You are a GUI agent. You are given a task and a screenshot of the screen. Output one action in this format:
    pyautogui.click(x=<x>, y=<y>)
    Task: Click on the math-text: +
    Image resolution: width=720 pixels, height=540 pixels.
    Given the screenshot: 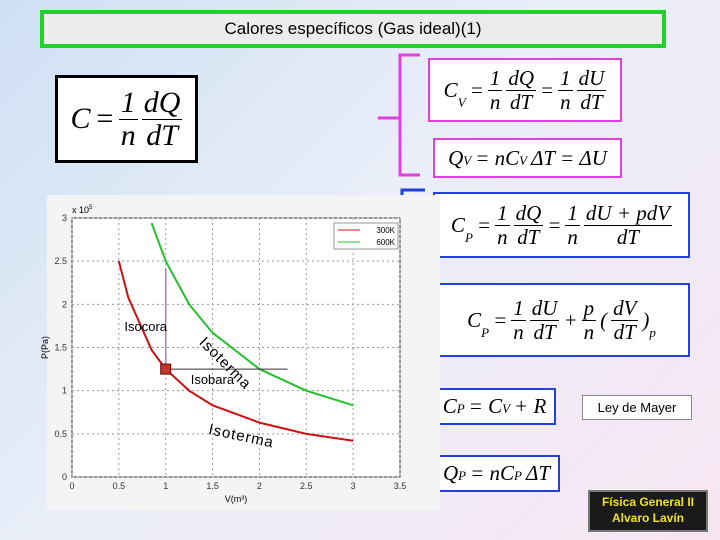 What is the action you would take?
    pyautogui.click(x=570, y=319)
    